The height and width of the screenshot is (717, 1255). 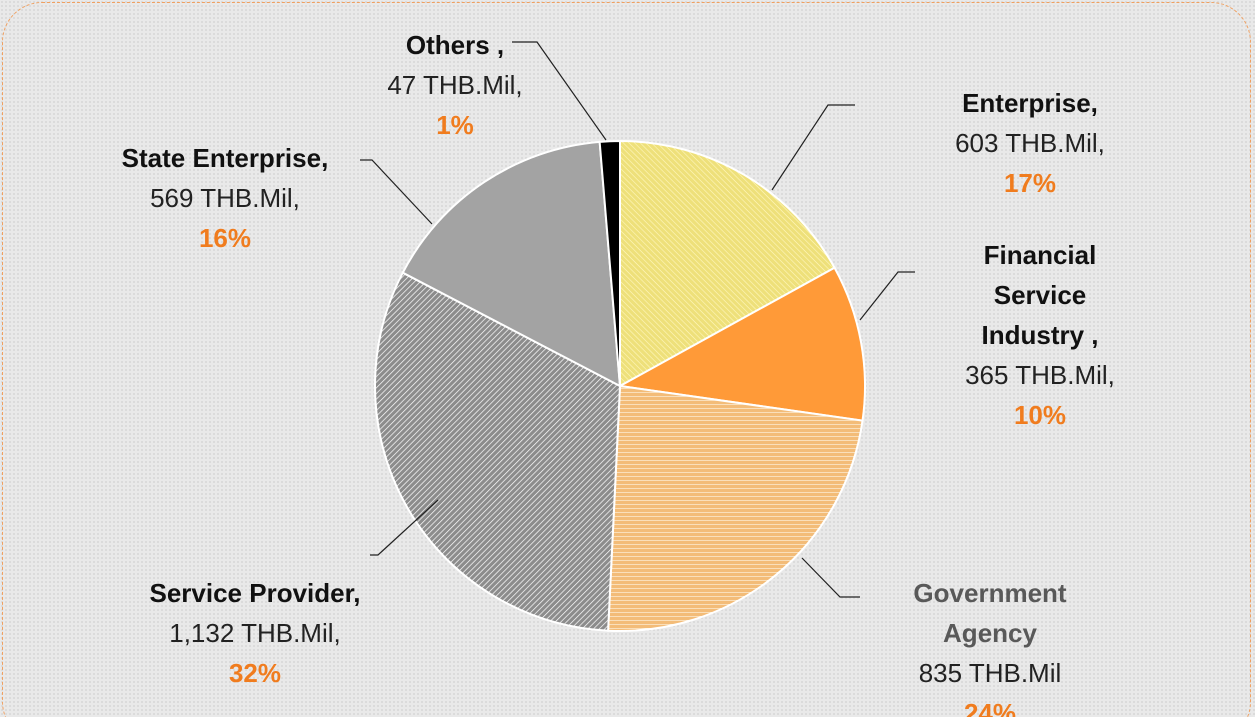 I want to click on percent-label: 17%, so click(x=1030, y=183).